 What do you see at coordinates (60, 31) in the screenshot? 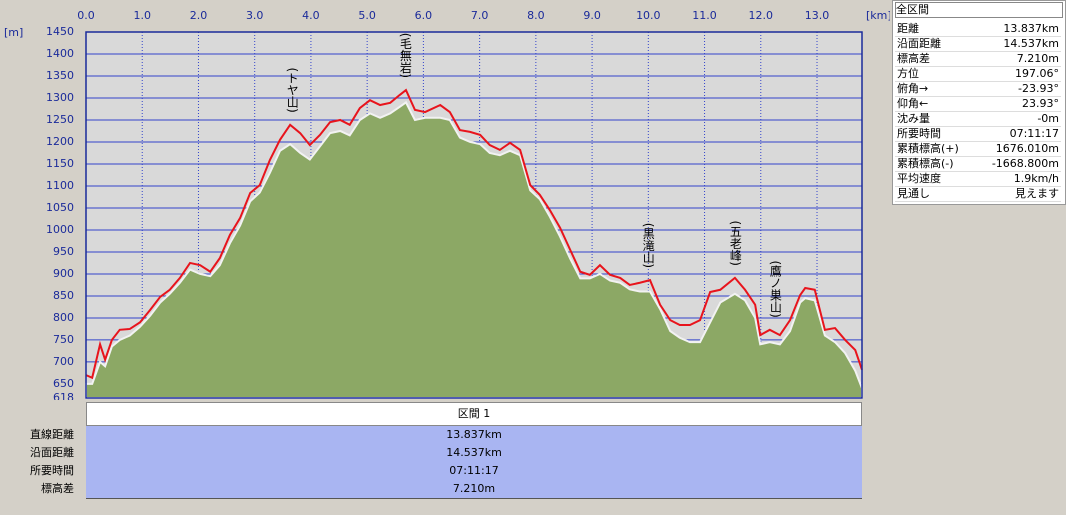
I see `y-tick-label: 1450` at bounding box center [60, 31].